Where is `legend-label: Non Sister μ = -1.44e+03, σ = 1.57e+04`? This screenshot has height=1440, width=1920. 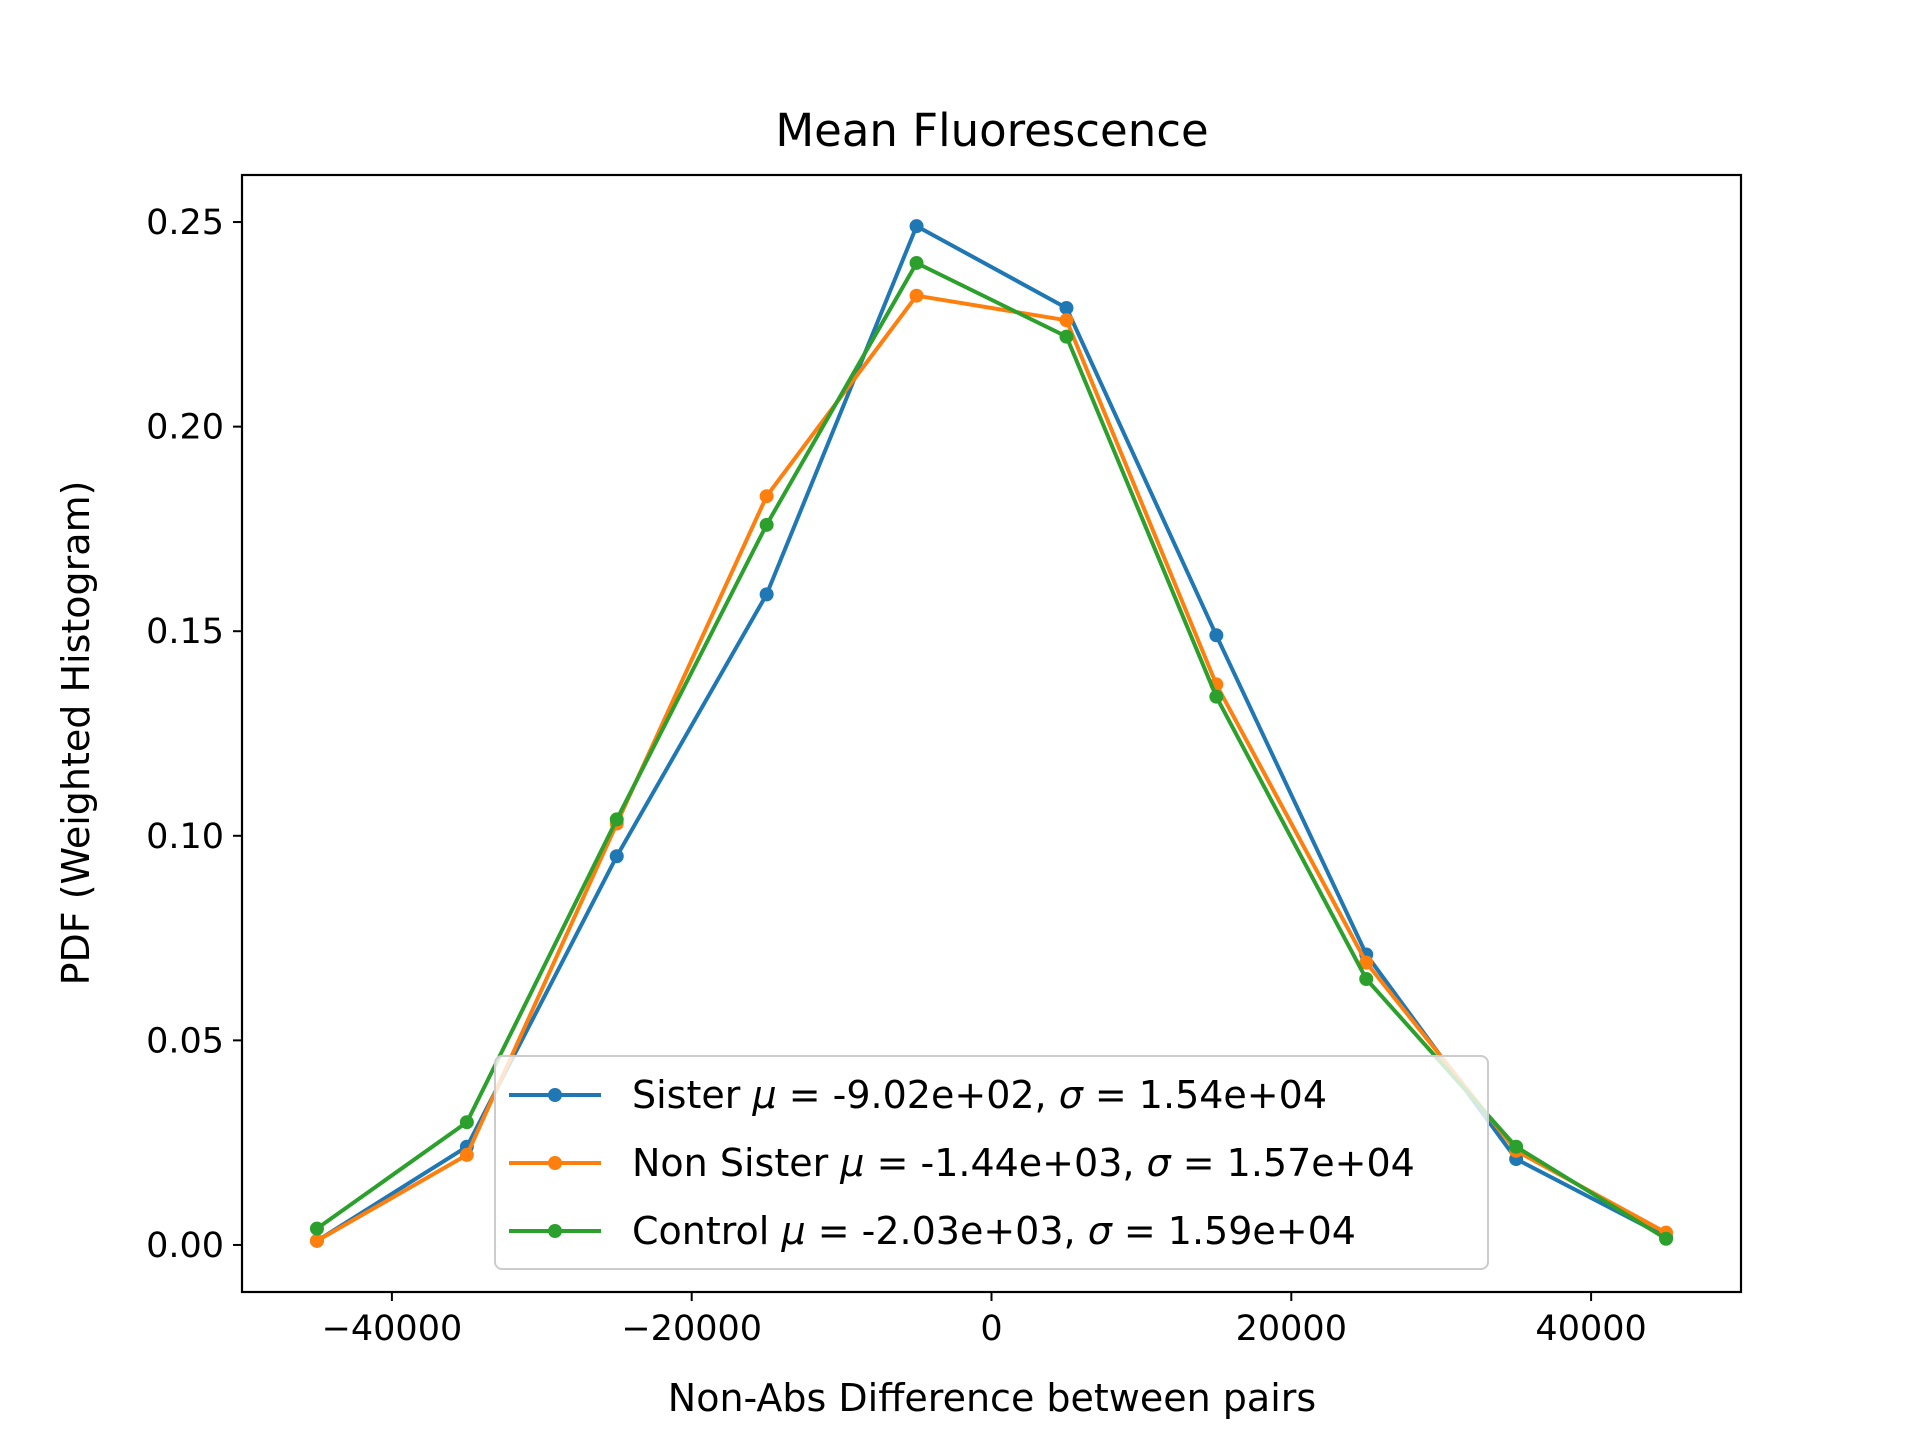
legend-label: Non Sister μ = -1.44e+03, σ = 1.57e+04 is located at coordinates (1023, 1163).